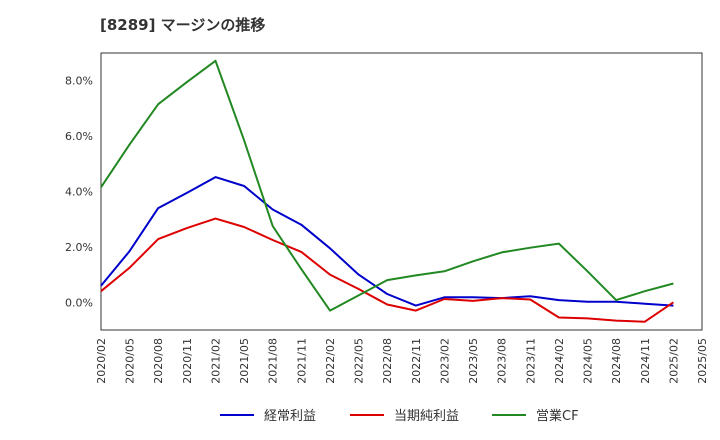 The image size is (720, 440). What do you see at coordinates (359, 361) in the screenshot?
I see `x-tick-label: 2022/05` at bounding box center [359, 361].